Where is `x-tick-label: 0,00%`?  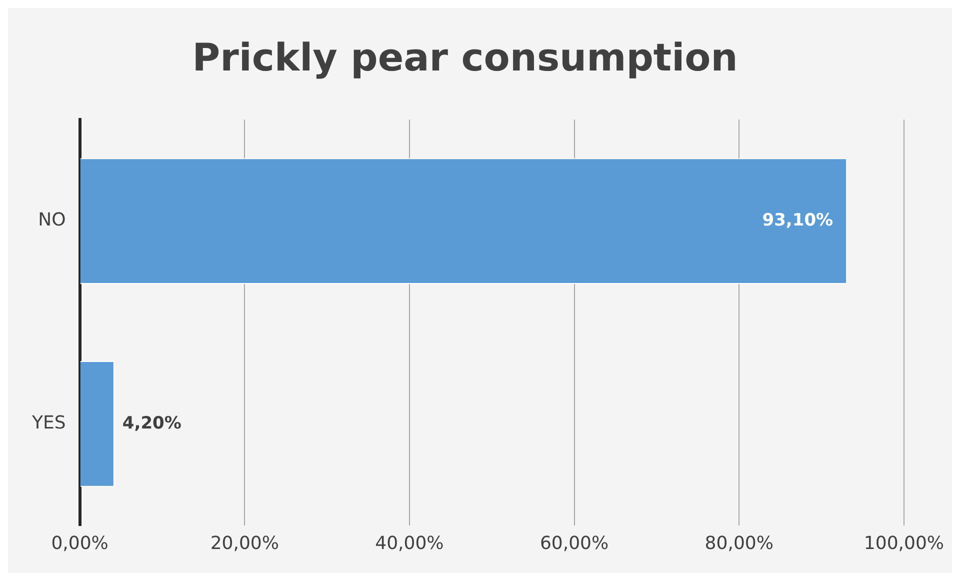
x-tick-label: 0,00% is located at coordinates (79, 543).